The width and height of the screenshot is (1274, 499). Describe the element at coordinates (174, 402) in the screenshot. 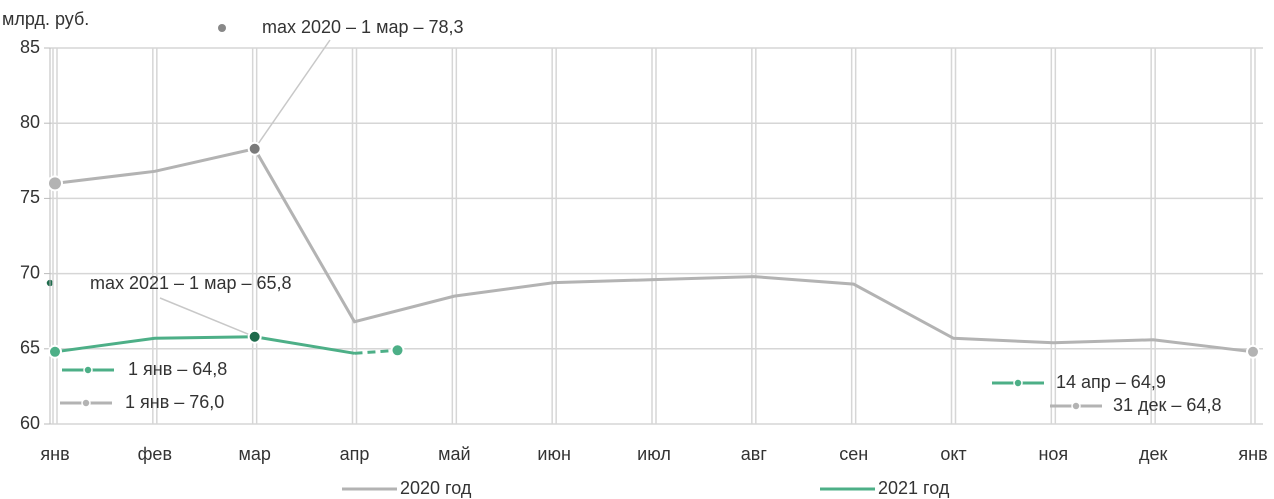

I see `annotation: 1 янв – 76,0` at that location.